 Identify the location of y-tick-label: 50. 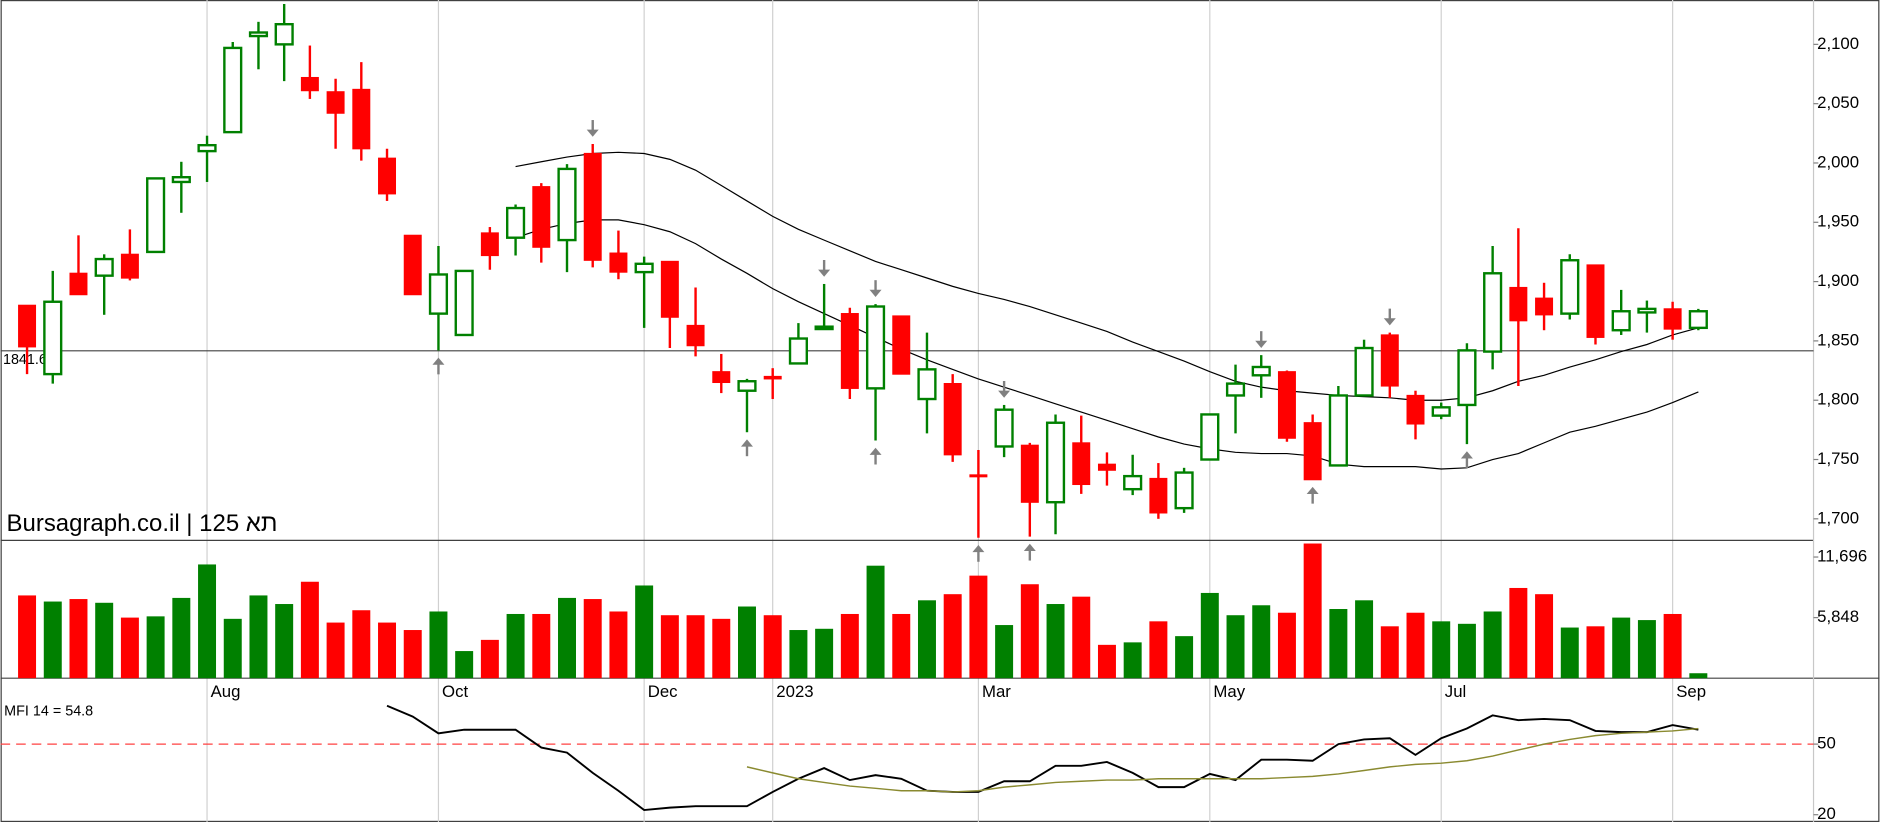
(1826, 743).